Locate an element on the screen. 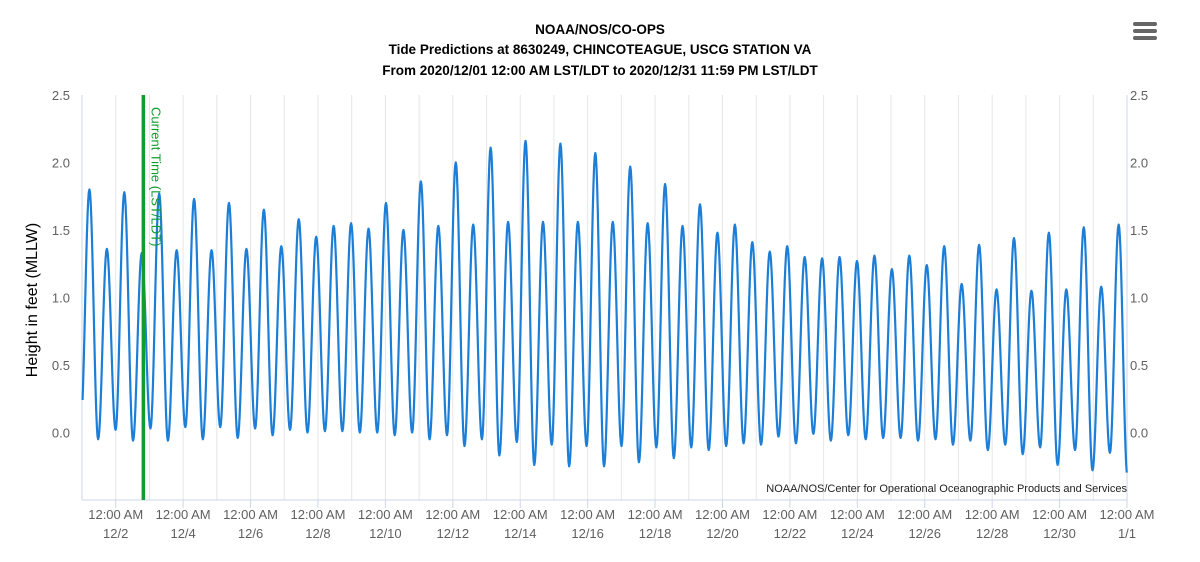  x-tick-date: 12/6 is located at coordinates (250, 533).